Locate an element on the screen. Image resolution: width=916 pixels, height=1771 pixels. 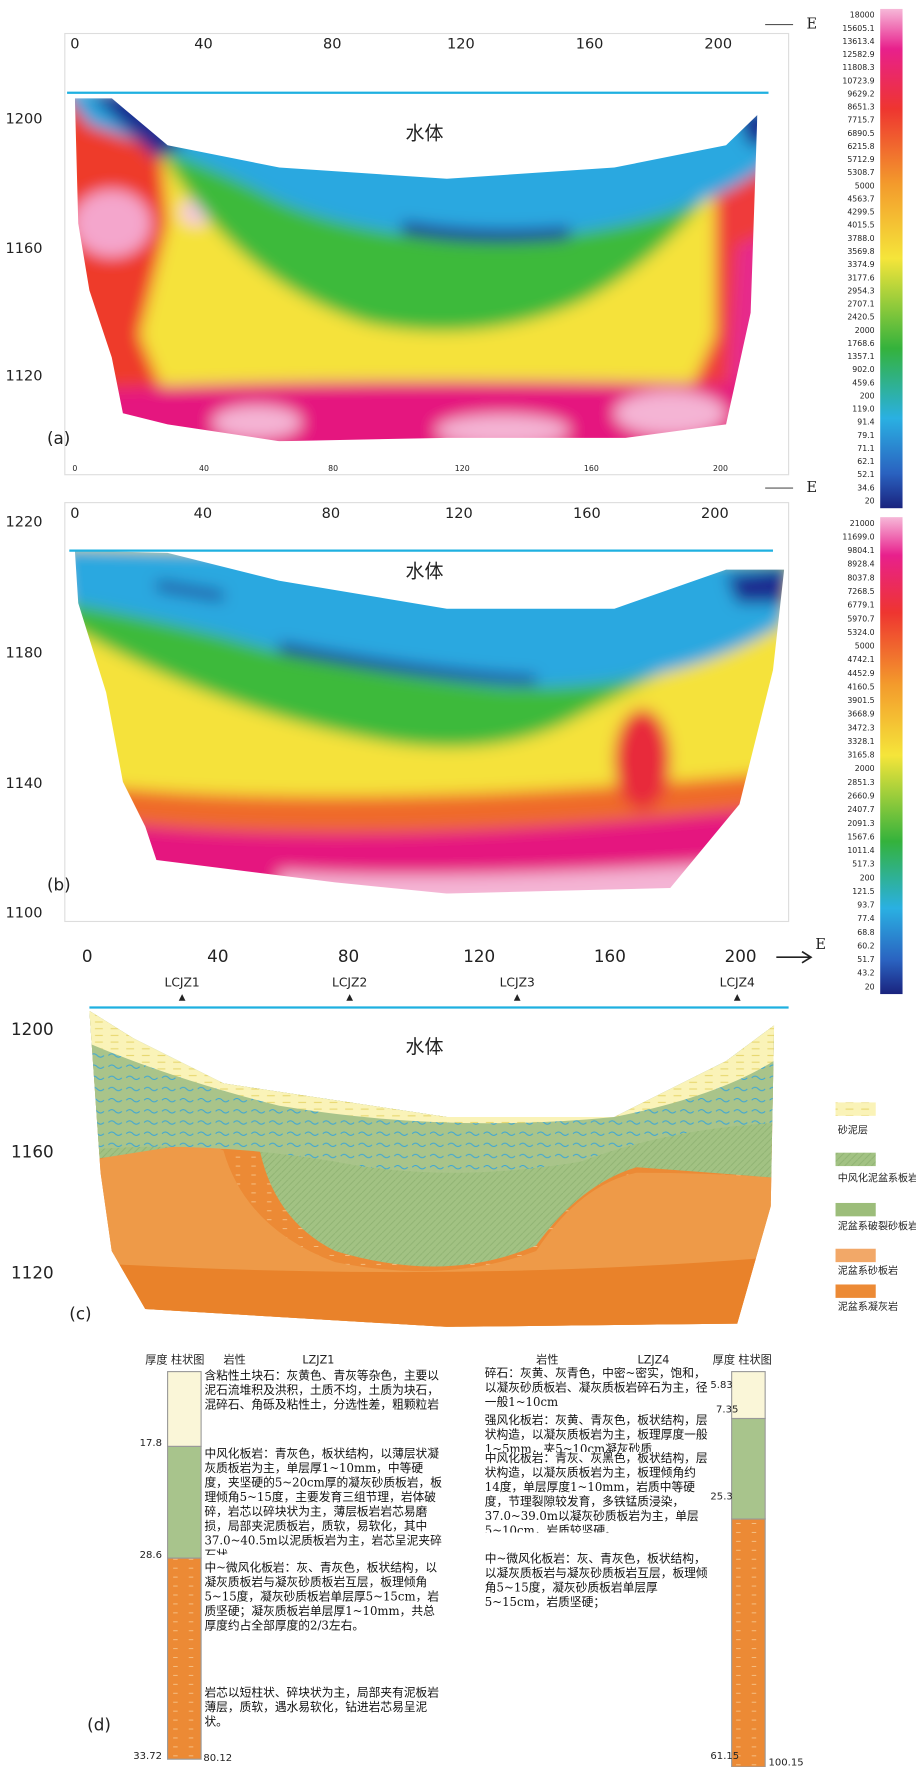
colorbar-label: 5308.7 is located at coordinates (860, 172).